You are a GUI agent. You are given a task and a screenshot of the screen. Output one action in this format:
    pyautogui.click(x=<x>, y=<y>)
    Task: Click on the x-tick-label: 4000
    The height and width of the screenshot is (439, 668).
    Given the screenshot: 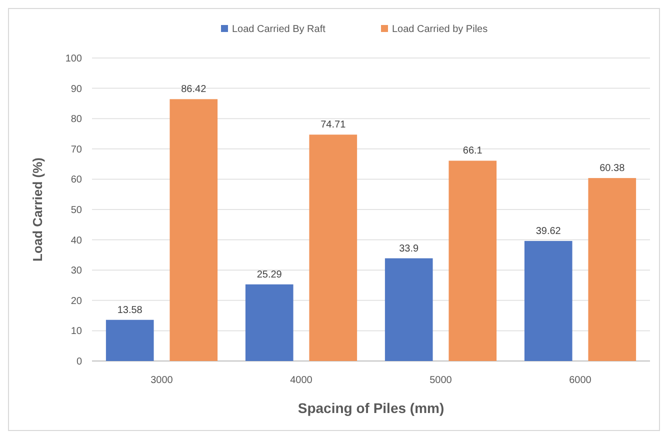 What is the action you would take?
    pyautogui.click(x=301, y=380)
    